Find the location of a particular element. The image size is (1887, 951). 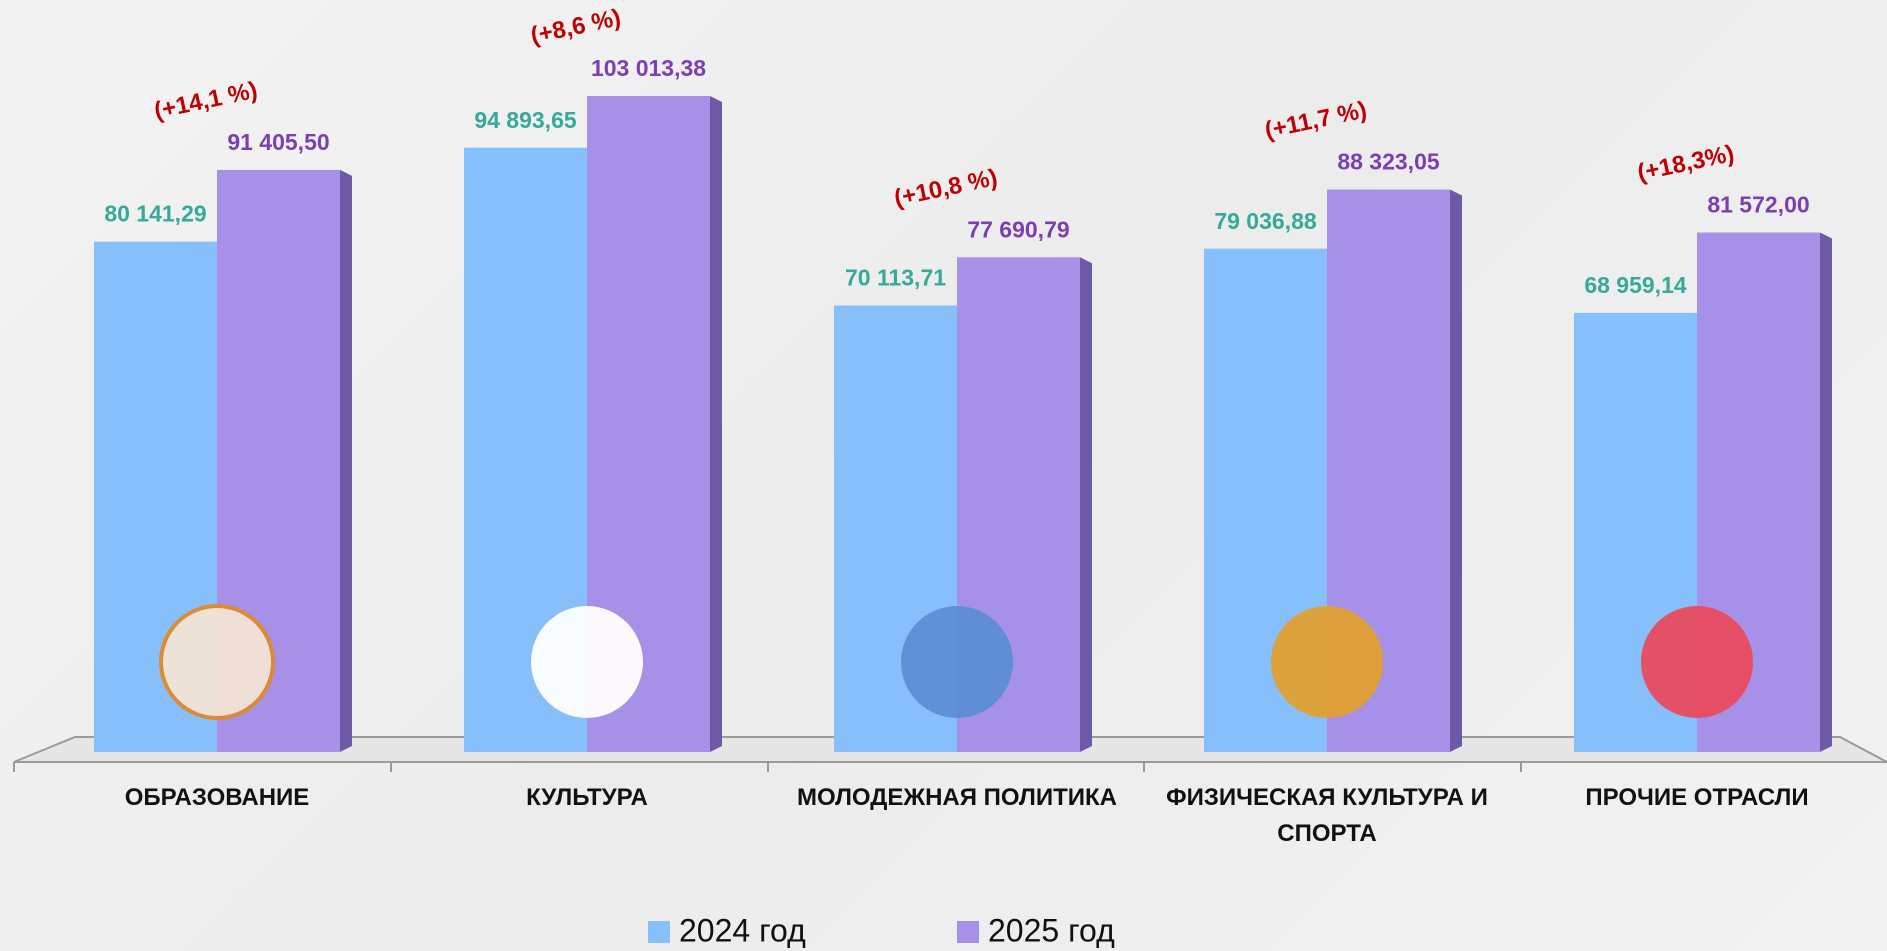

value-label: 94 893,65 is located at coordinates (525, 120).